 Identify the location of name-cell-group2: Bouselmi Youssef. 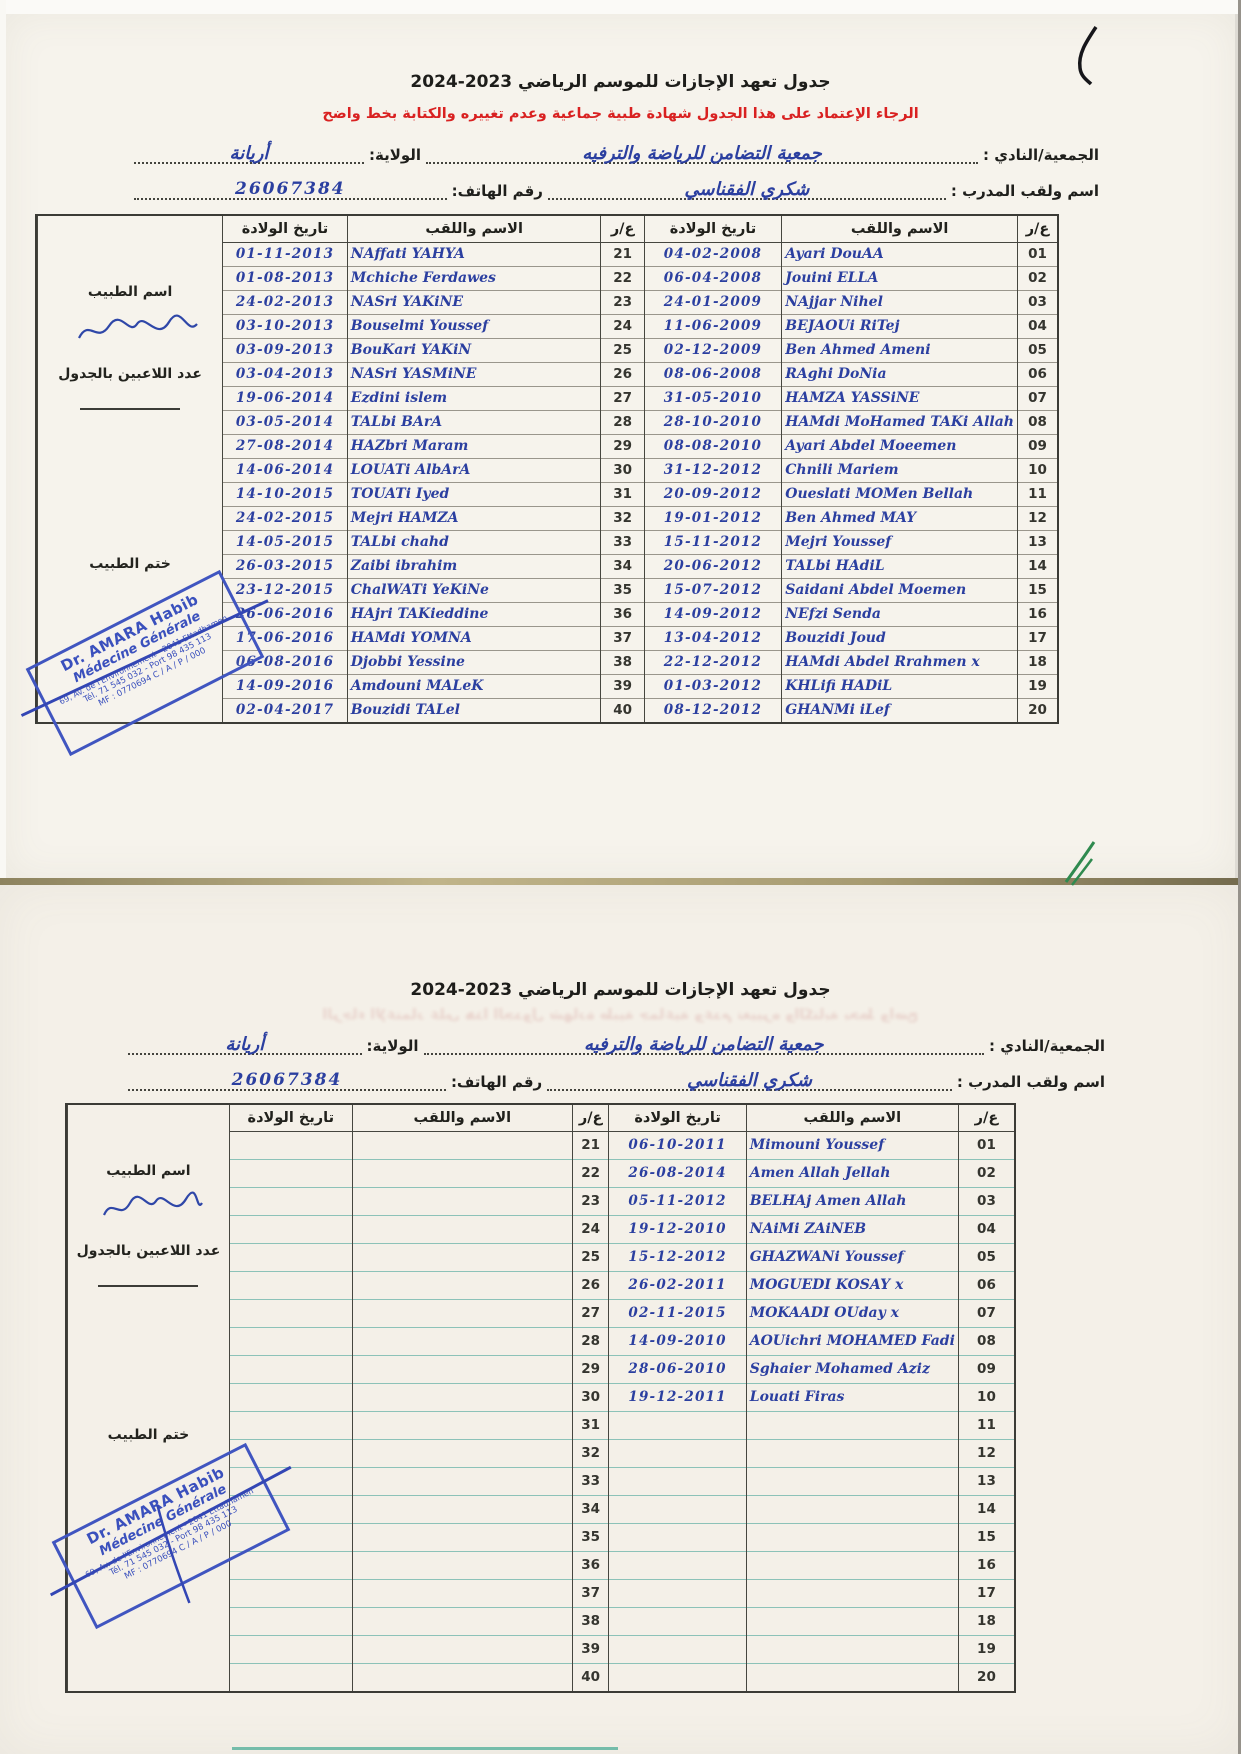
(473, 325).